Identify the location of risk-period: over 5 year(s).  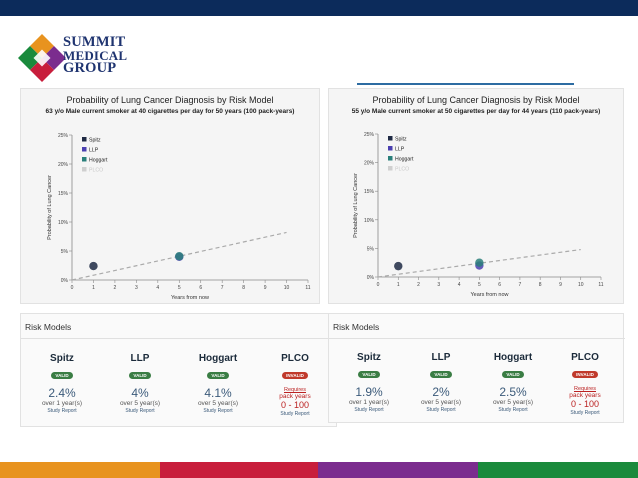
(140, 403).